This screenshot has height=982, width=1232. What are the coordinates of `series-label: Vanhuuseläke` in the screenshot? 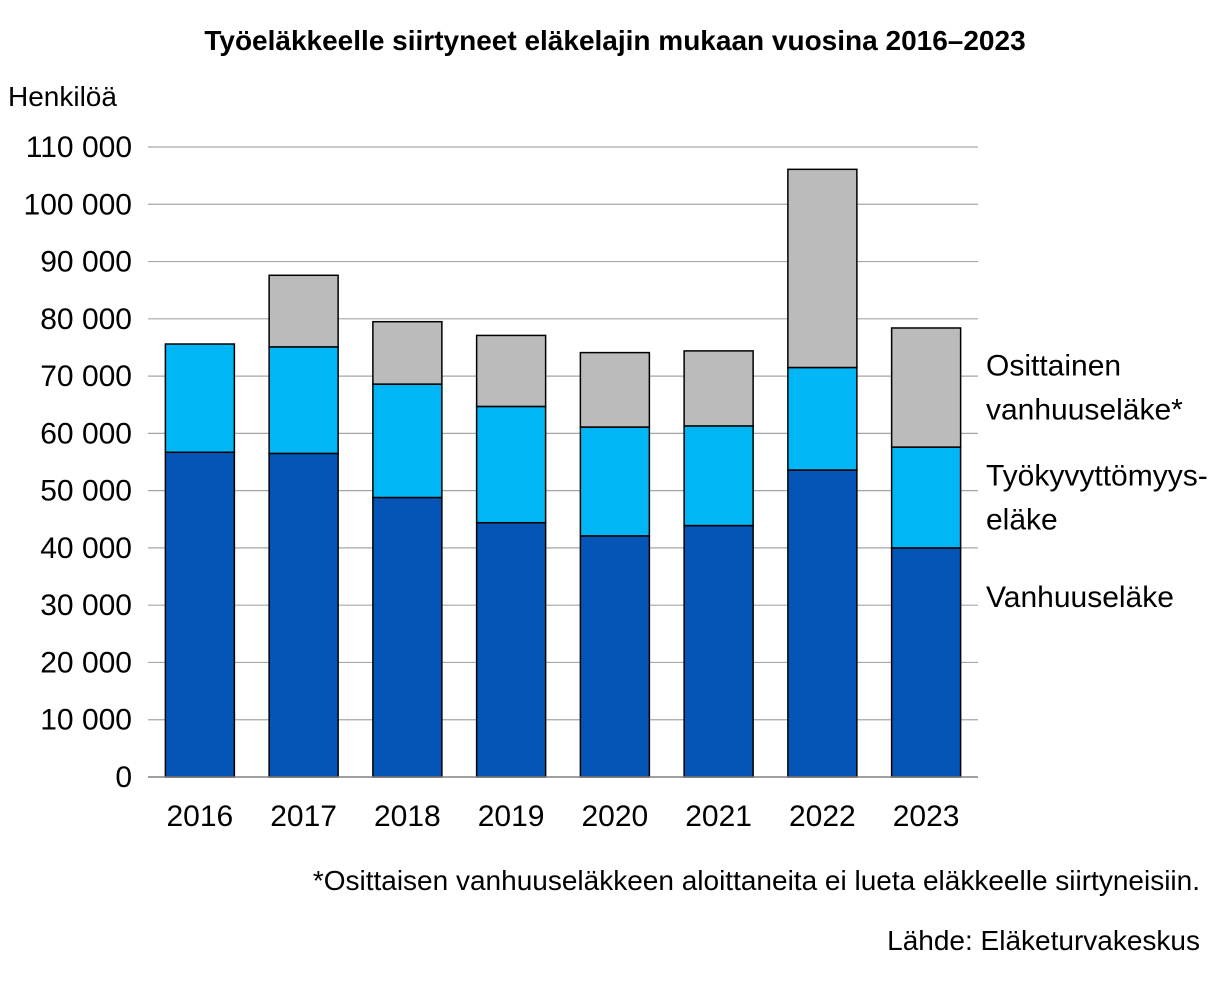 It's located at (1080, 597).